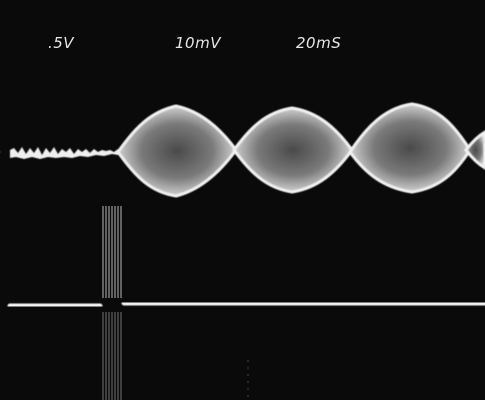 The width and height of the screenshot is (485, 400). I want to click on timebase-readout: 20mS, so click(319, 43).